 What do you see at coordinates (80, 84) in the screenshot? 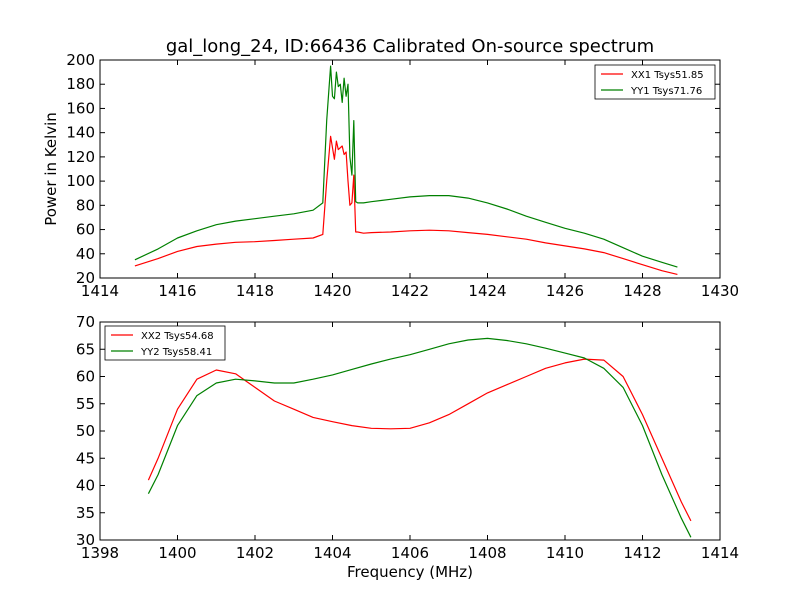
I see `top-y-tick-label: 180` at bounding box center [80, 84].